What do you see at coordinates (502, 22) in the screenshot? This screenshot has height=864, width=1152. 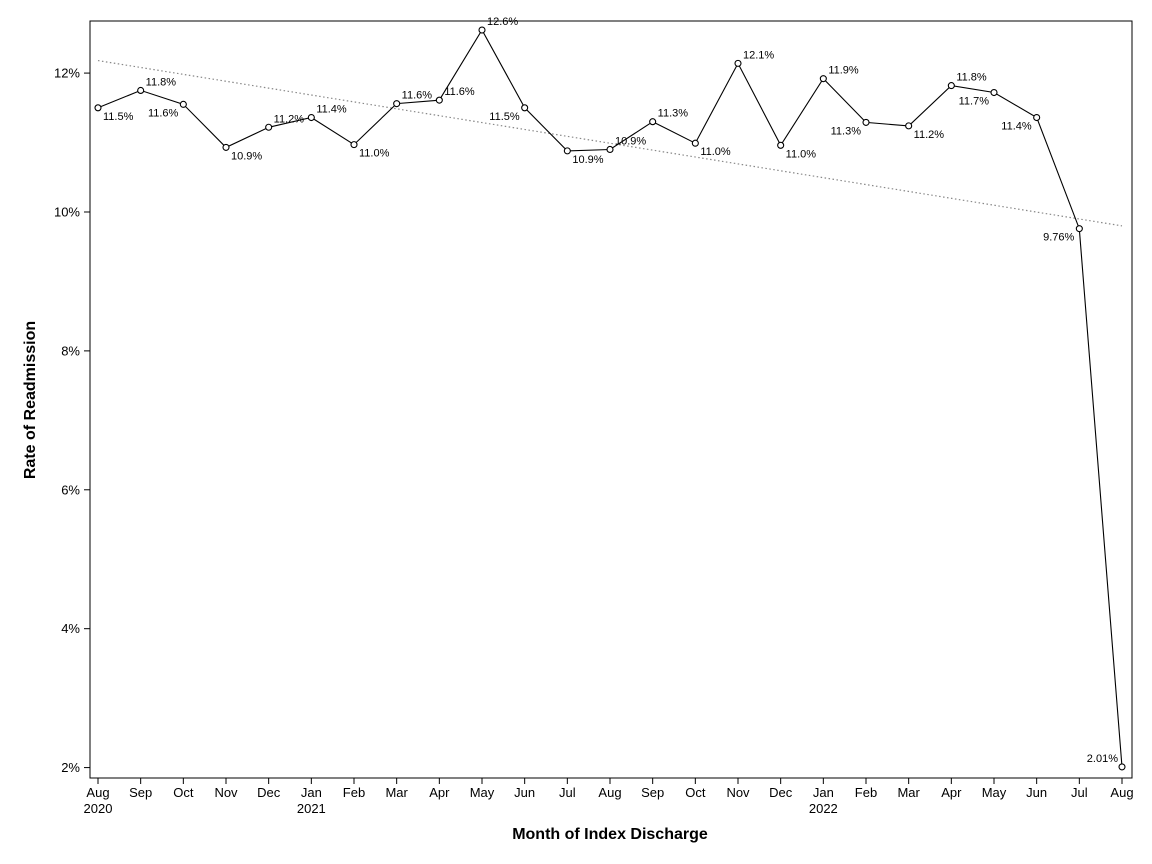 I see `data-label: 12.6%` at bounding box center [502, 22].